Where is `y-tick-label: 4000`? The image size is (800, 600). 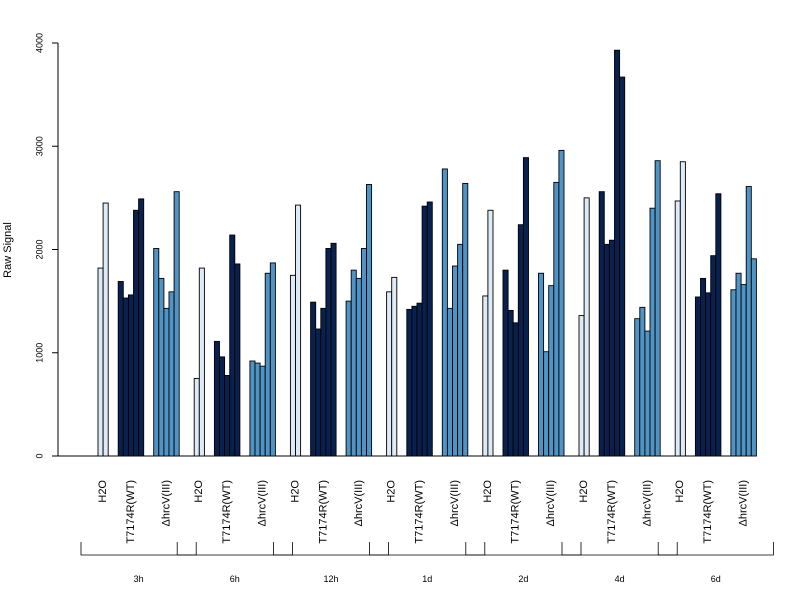
y-tick-label: 4000 is located at coordinates (39, 43).